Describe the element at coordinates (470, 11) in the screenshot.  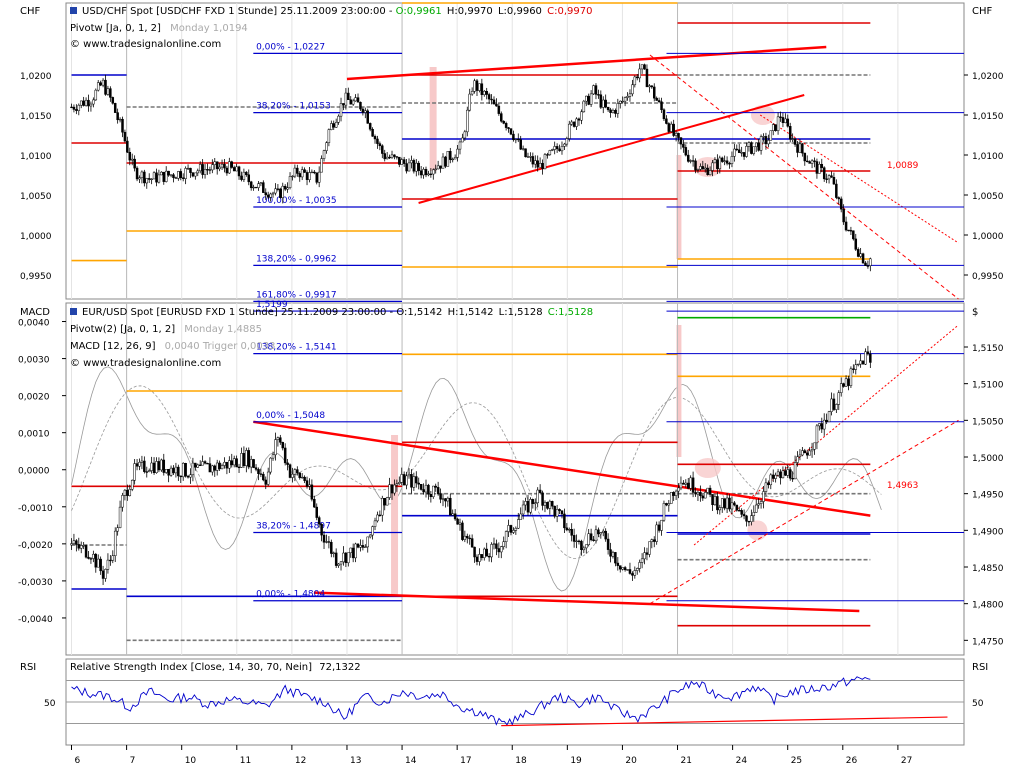
I see `usdchf-high: H:0,9970` at that location.